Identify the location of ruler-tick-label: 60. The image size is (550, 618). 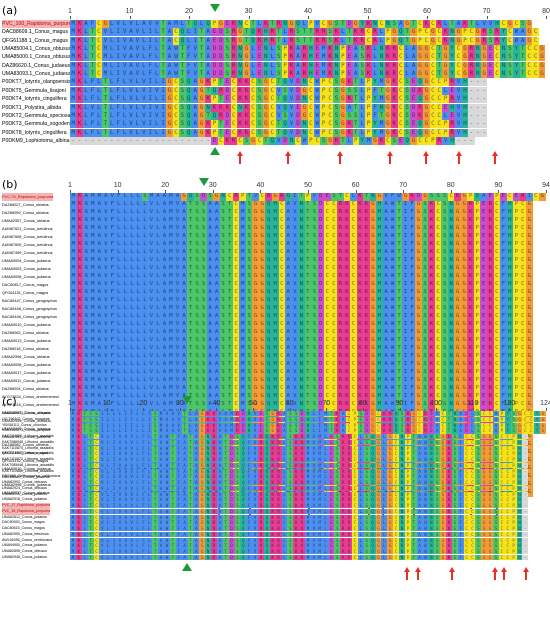
(427, 11).